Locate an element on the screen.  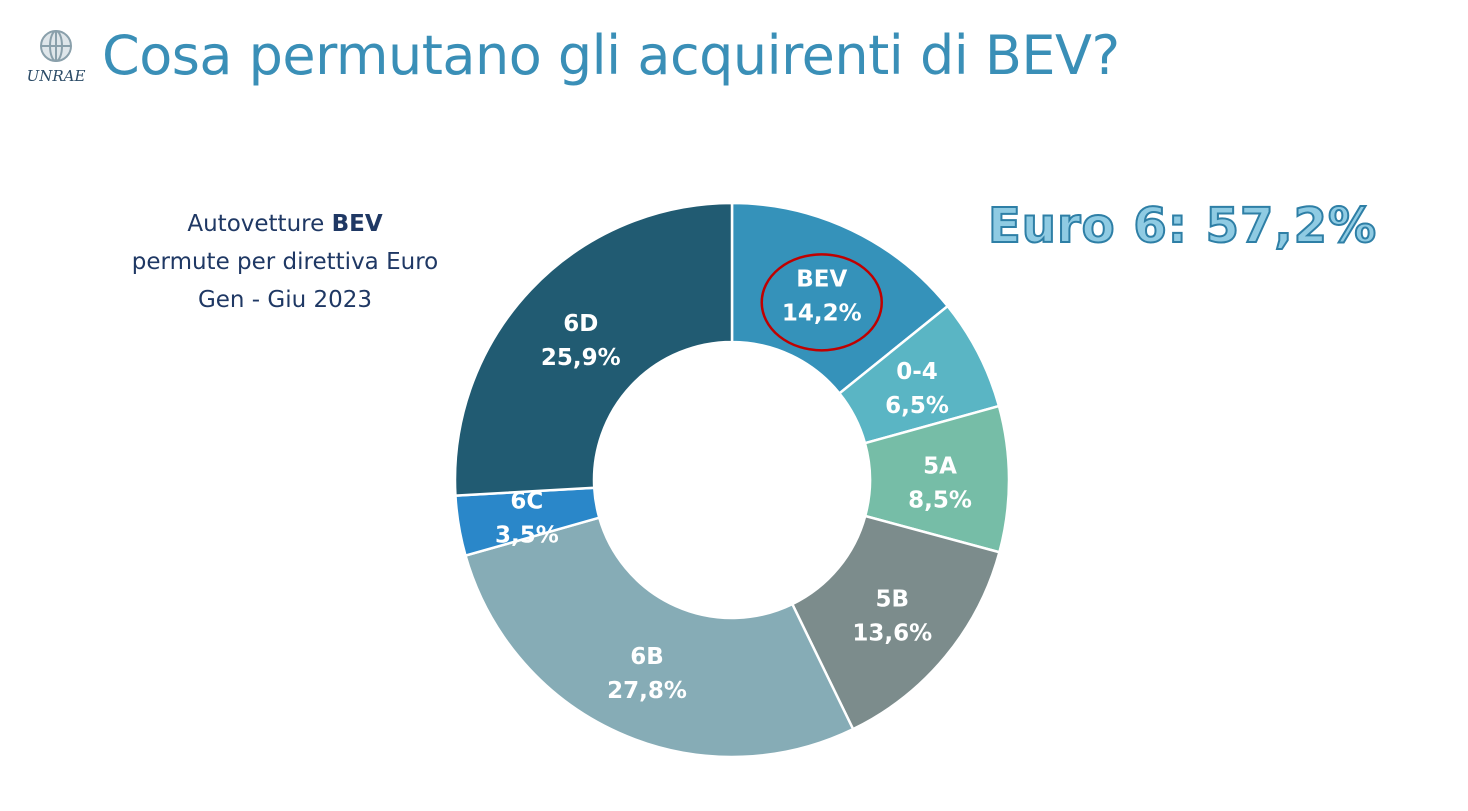
donut-slice-6b is located at coordinates (659, 637).